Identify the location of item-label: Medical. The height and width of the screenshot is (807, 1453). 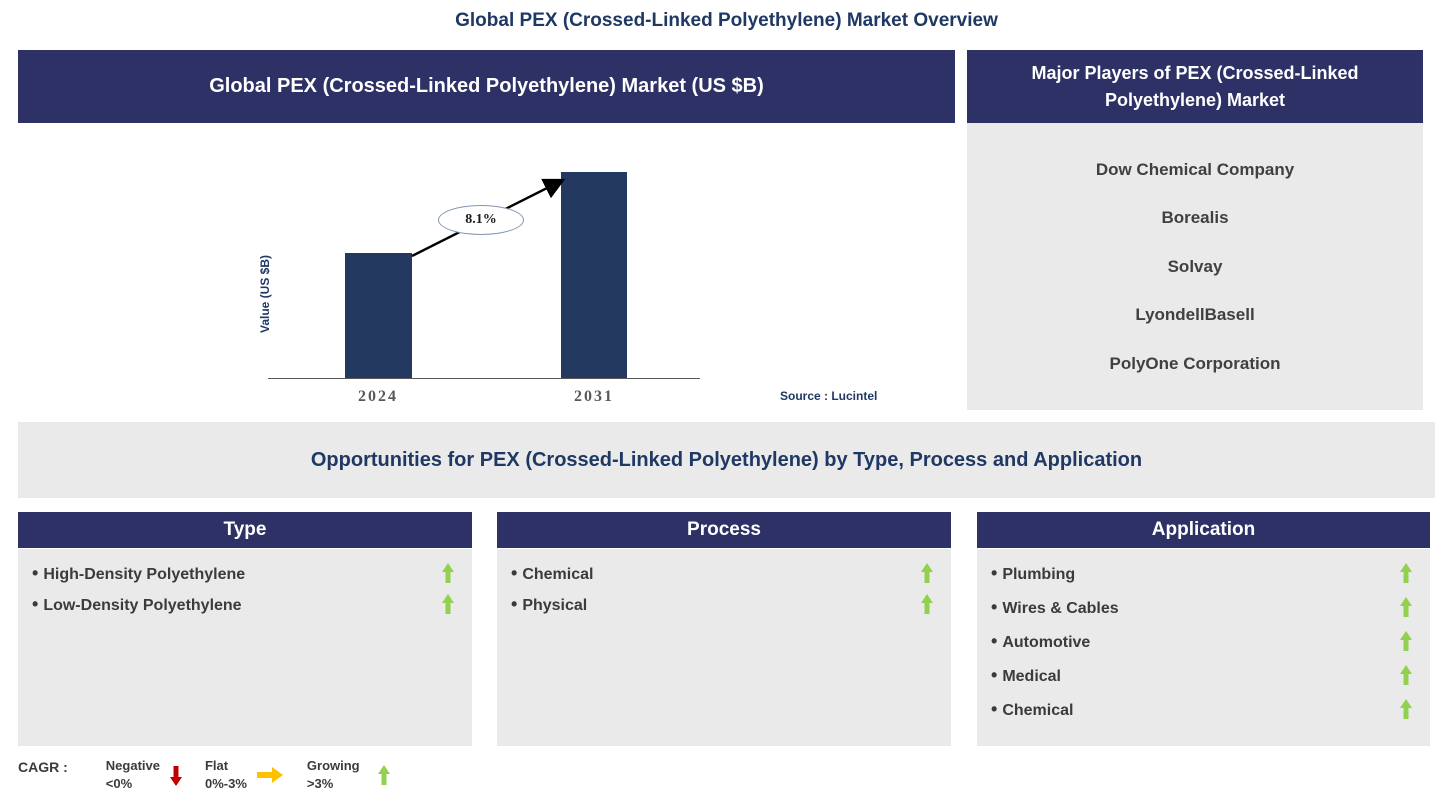
(1026, 675).